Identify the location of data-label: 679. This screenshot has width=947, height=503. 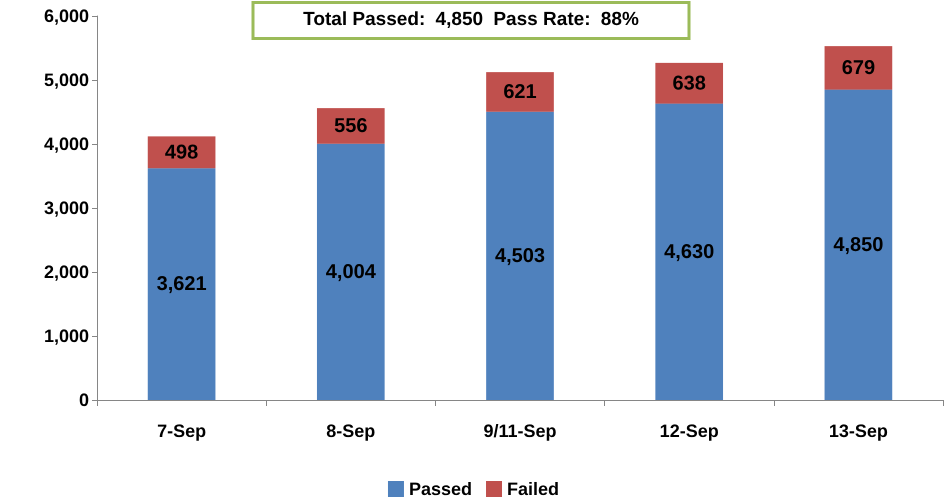
(859, 67).